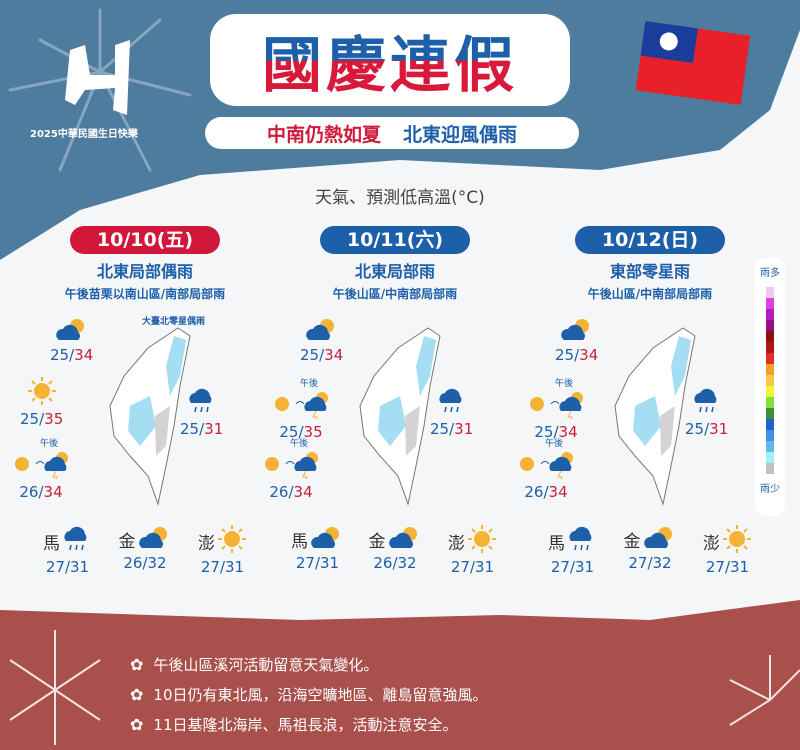  I want to click on island-temp: 27/32, so click(650, 563).